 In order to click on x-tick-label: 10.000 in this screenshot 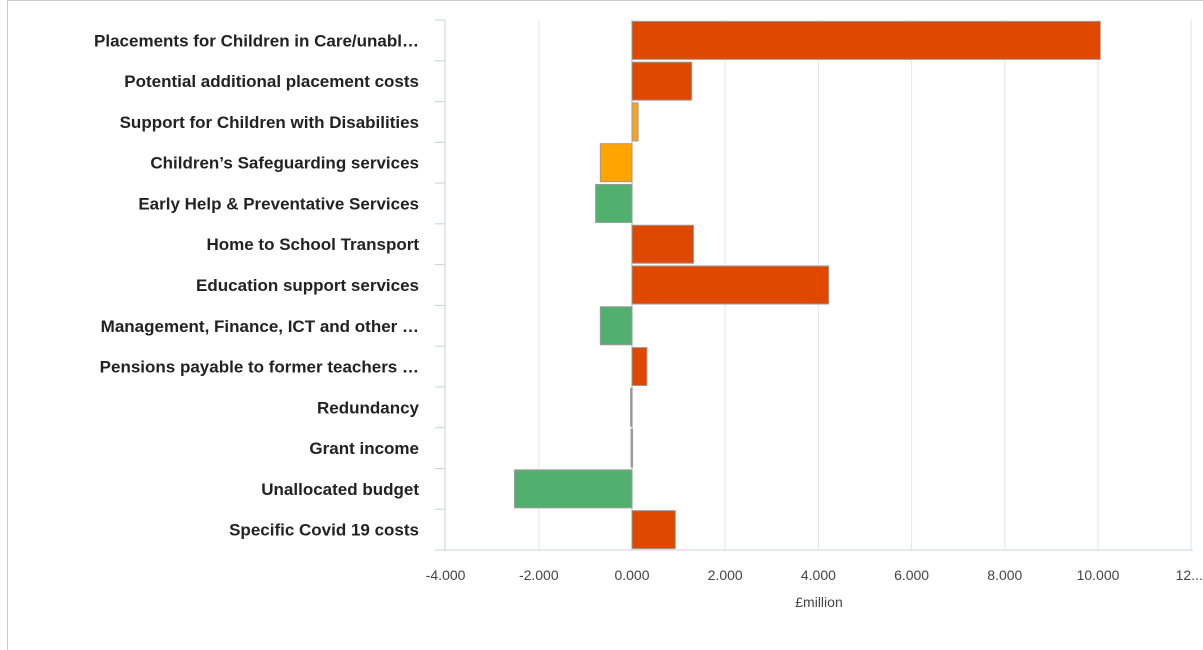, I will do `click(1098, 575)`.